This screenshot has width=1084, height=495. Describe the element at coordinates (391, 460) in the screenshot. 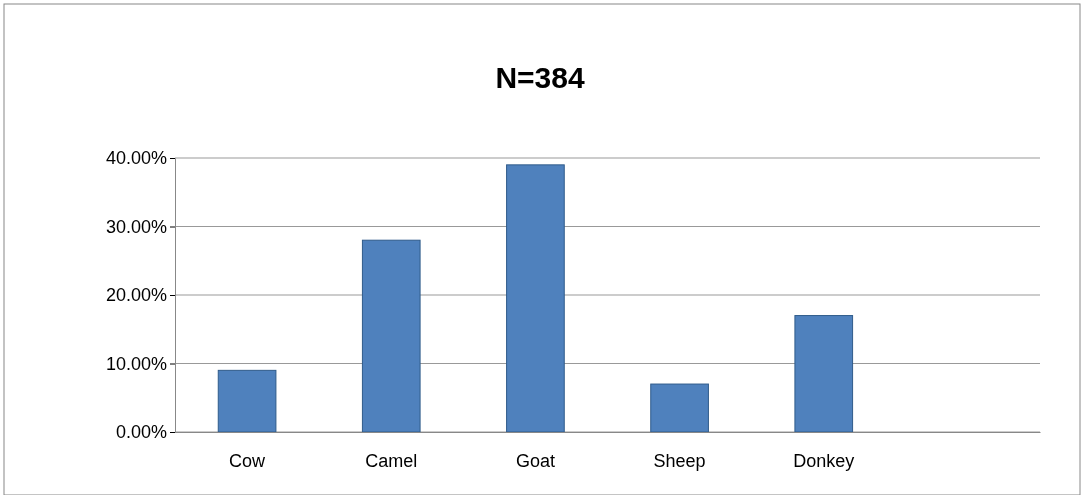

I see `x-tick-label: Camel` at that location.